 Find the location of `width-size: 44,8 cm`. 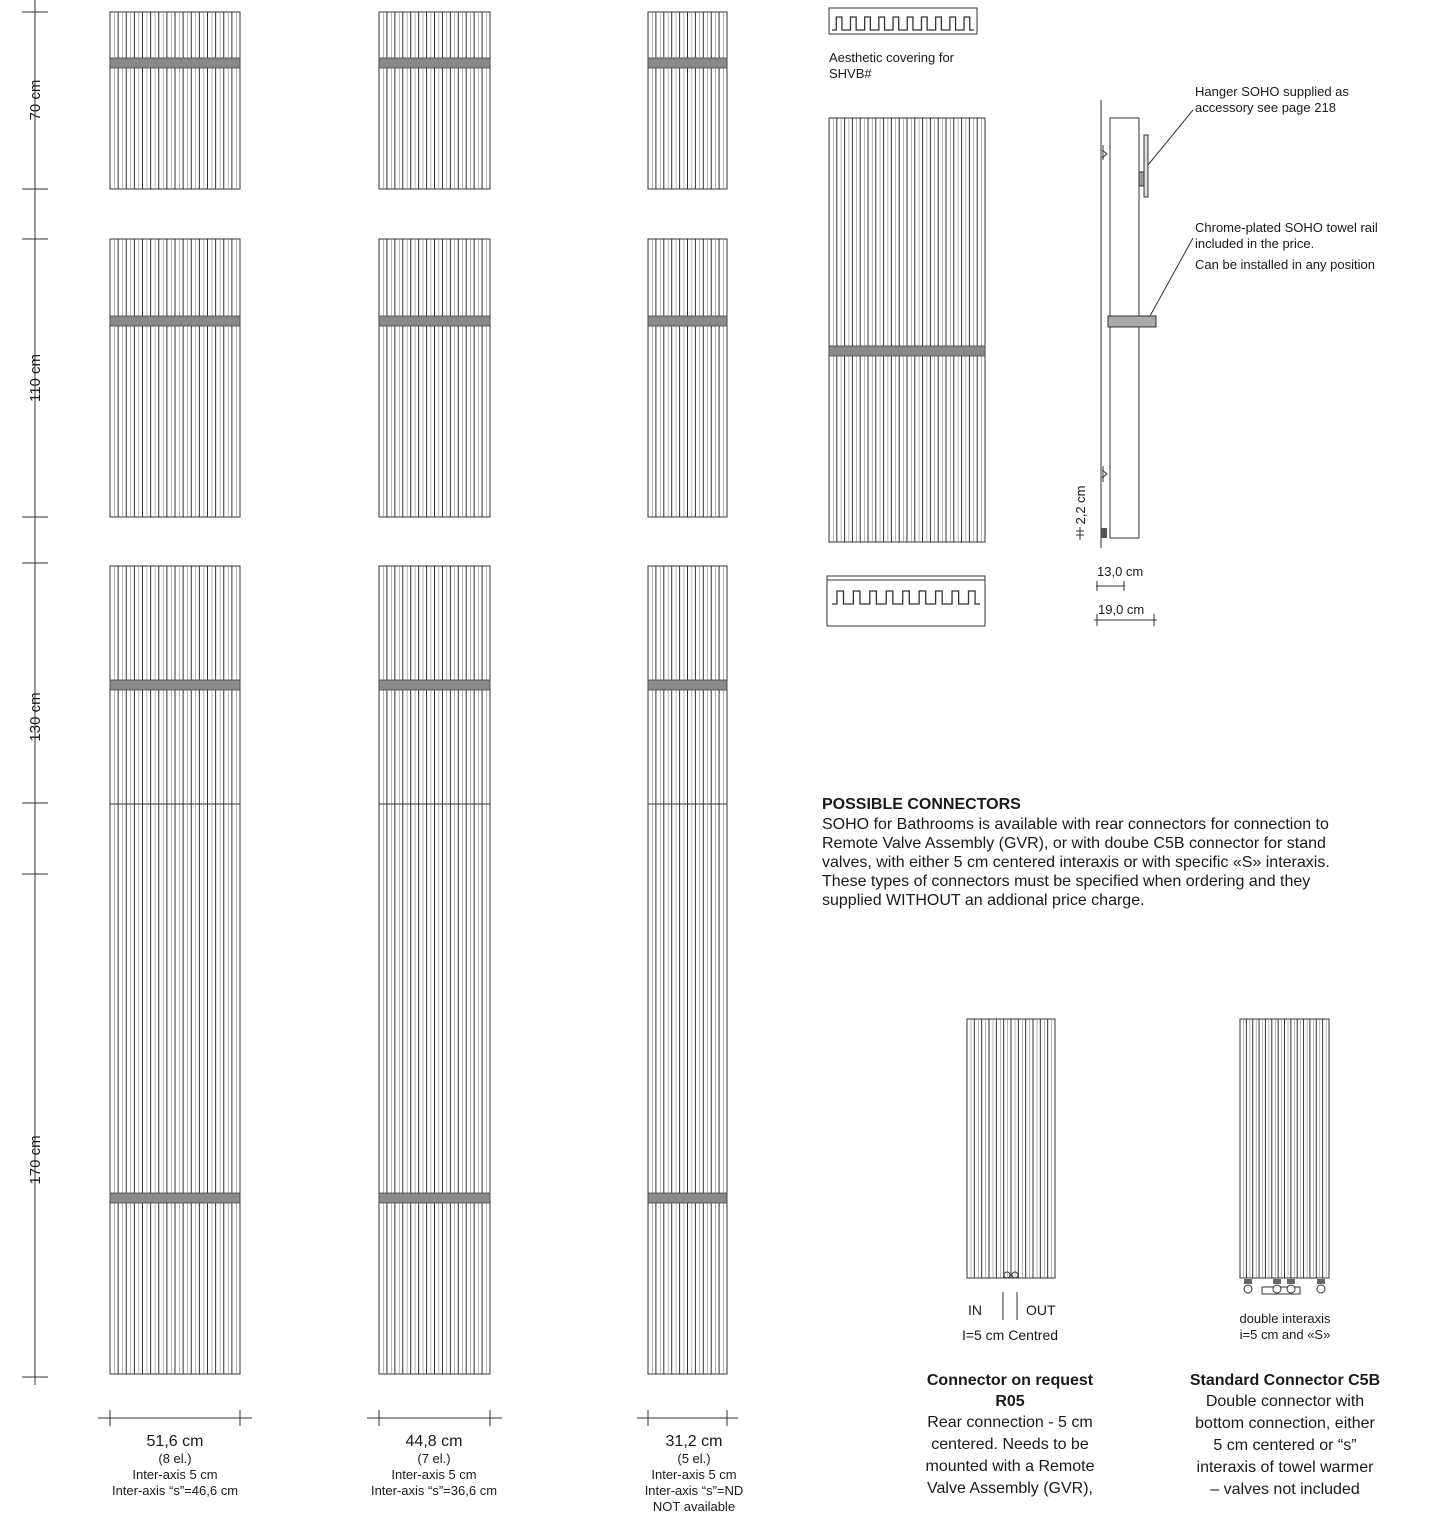

width-size: 44,8 cm is located at coordinates (434, 1441).